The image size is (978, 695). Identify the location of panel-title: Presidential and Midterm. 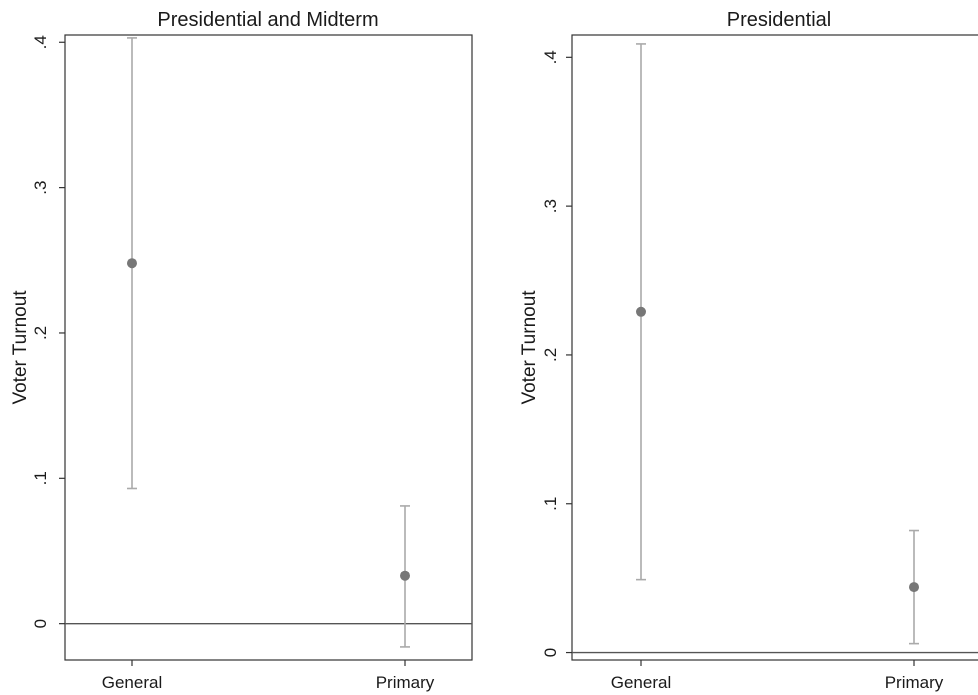
(267, 20).